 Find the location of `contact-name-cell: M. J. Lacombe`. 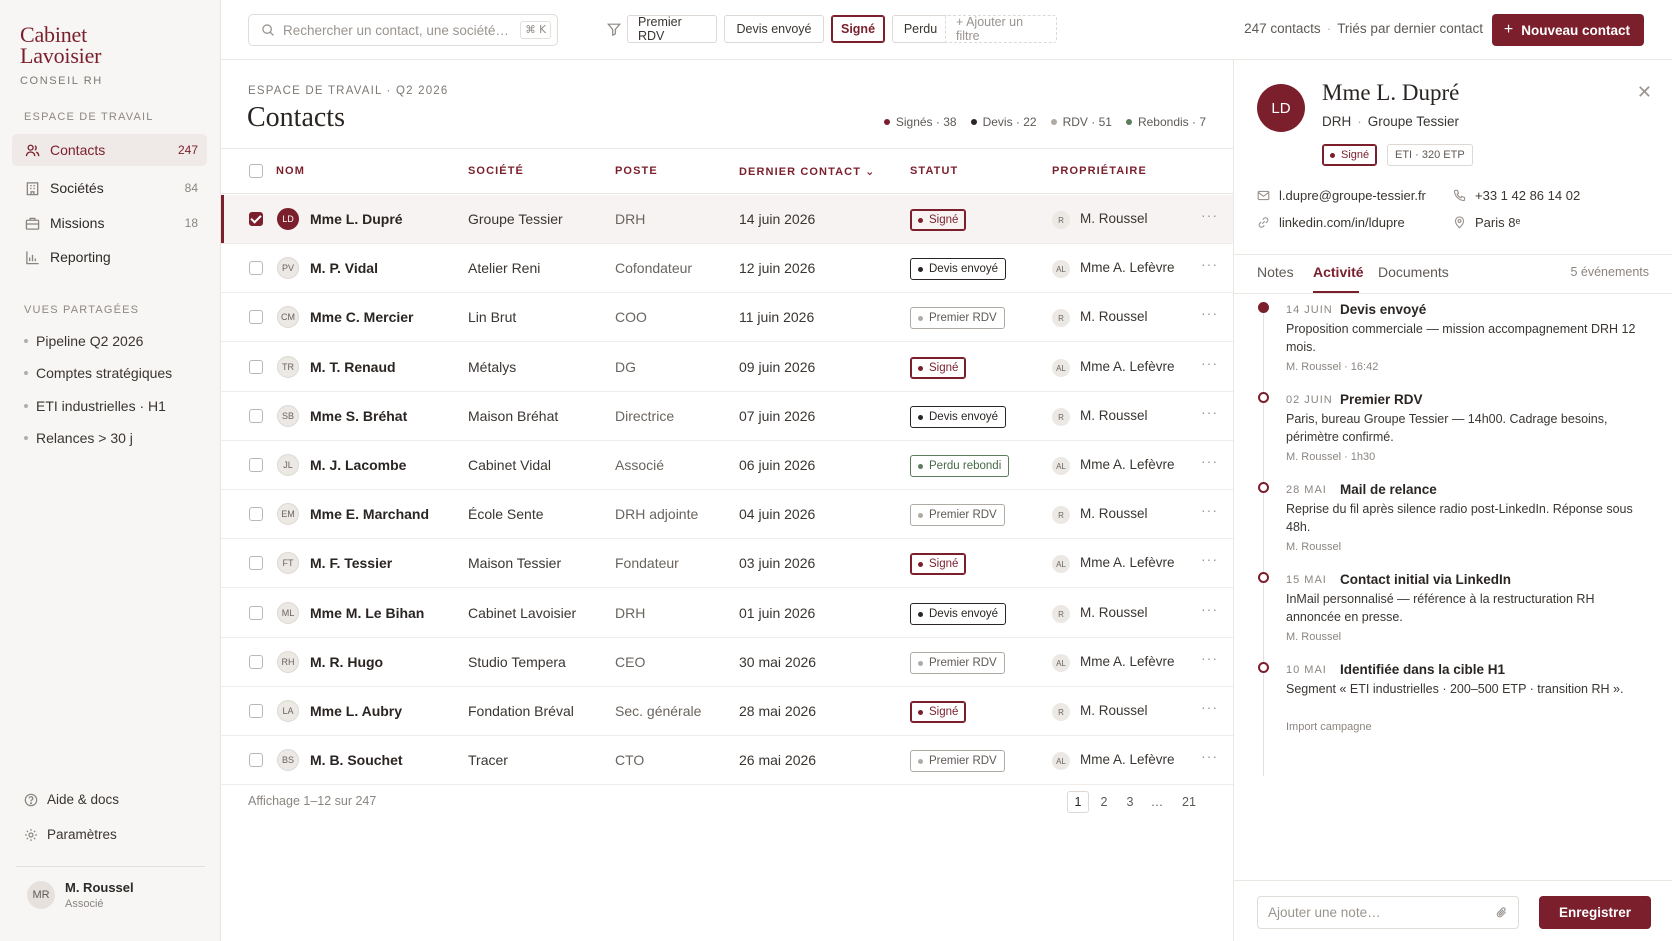

contact-name-cell: M. J. Lacombe is located at coordinates (358, 465).